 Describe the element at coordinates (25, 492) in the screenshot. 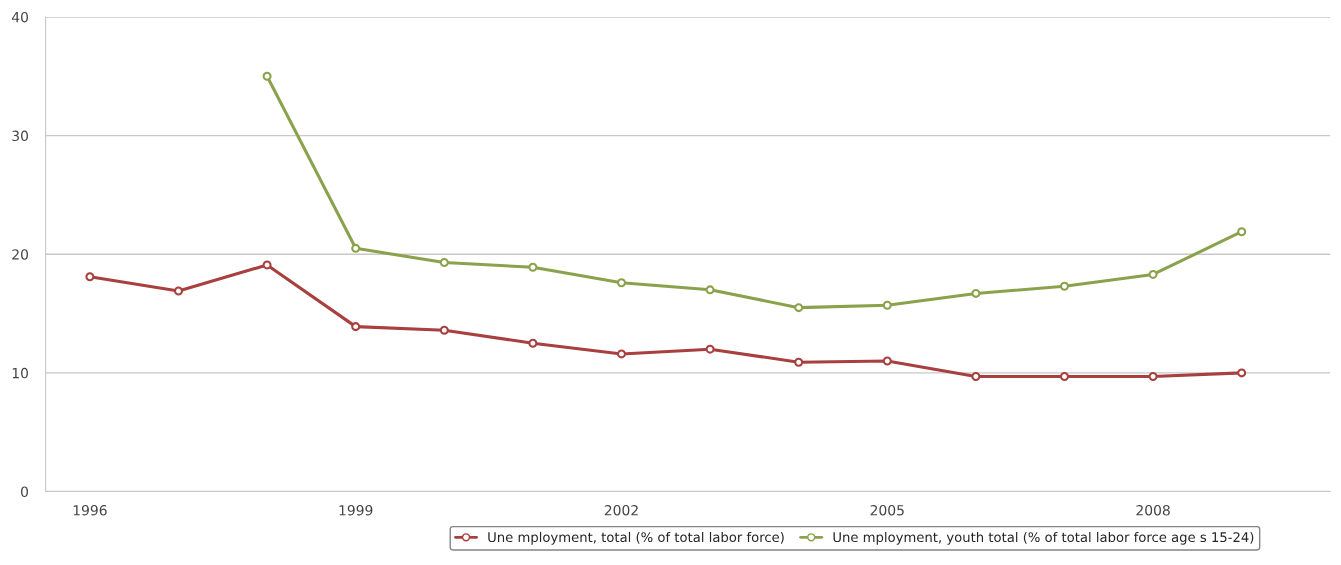

I see `y-tick-label: 0` at that location.